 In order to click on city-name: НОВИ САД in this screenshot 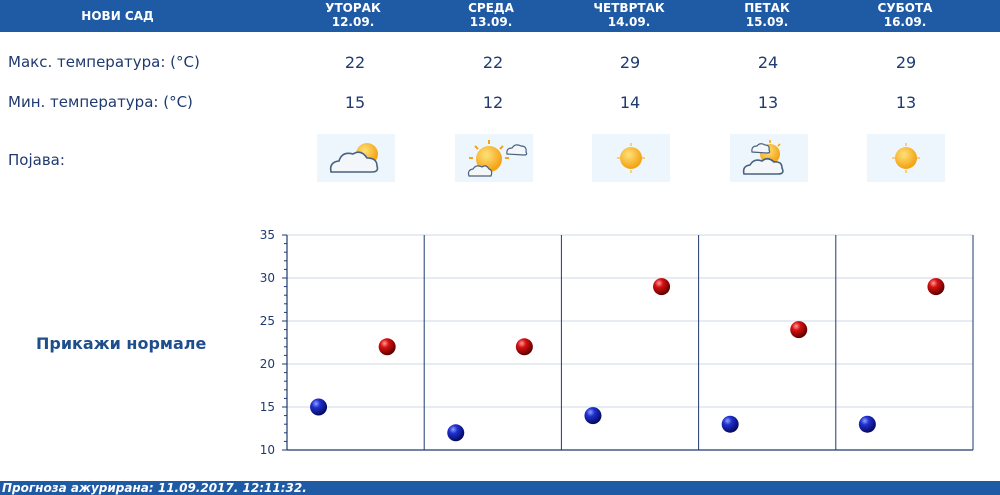, I will do `click(117, 16)`.